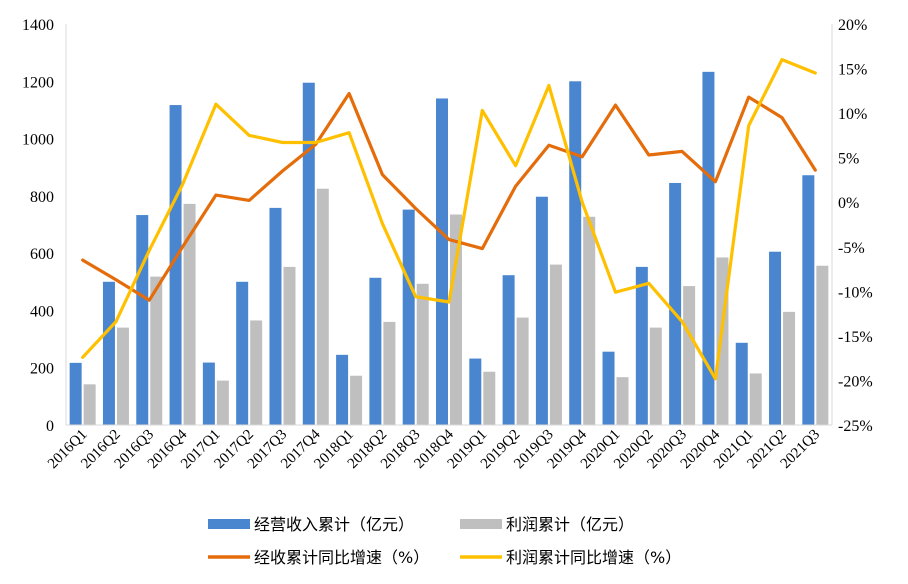 The width and height of the screenshot is (908, 584). What do you see at coordinates (475, 391) in the screenshot?
I see `revenue-bar-2019Q1` at bounding box center [475, 391].